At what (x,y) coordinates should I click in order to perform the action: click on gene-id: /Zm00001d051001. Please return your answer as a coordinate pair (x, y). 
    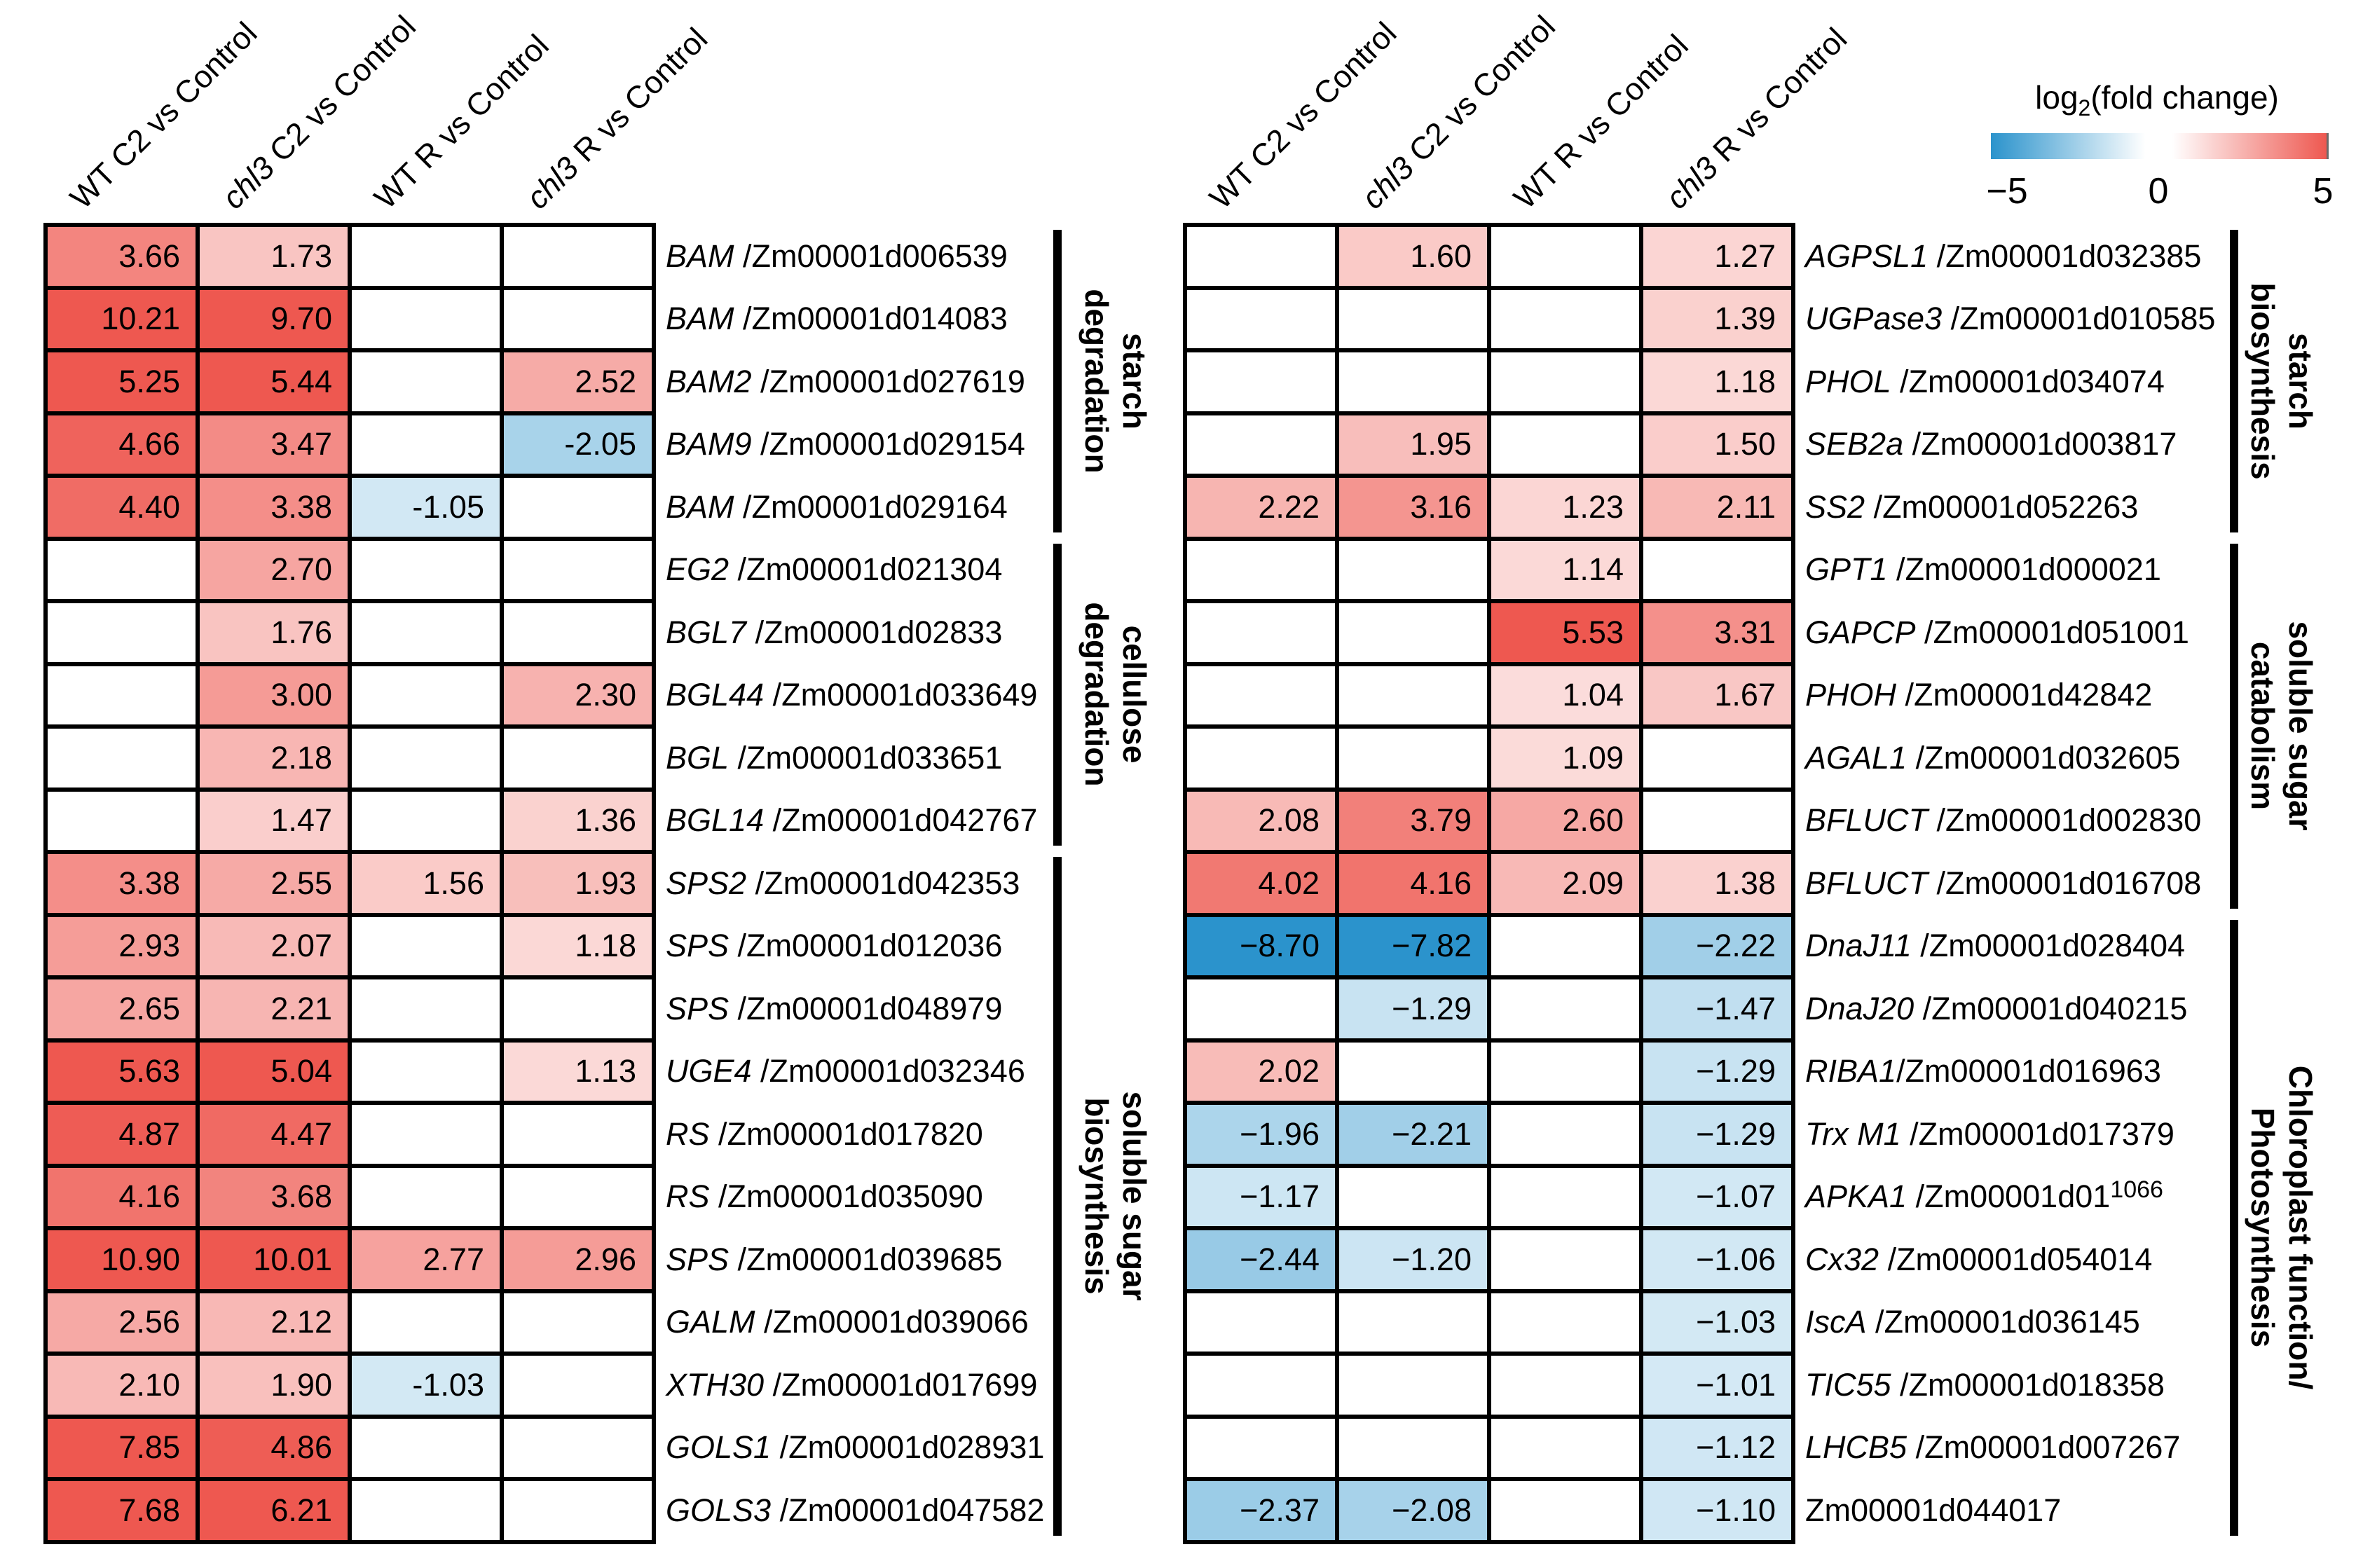
    Looking at the image, I should click on (2052, 632).